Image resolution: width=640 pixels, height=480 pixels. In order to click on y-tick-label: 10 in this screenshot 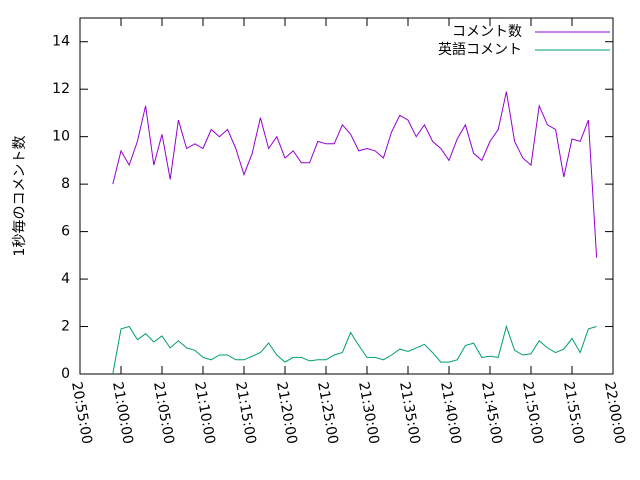, I will do `click(61, 137)`.